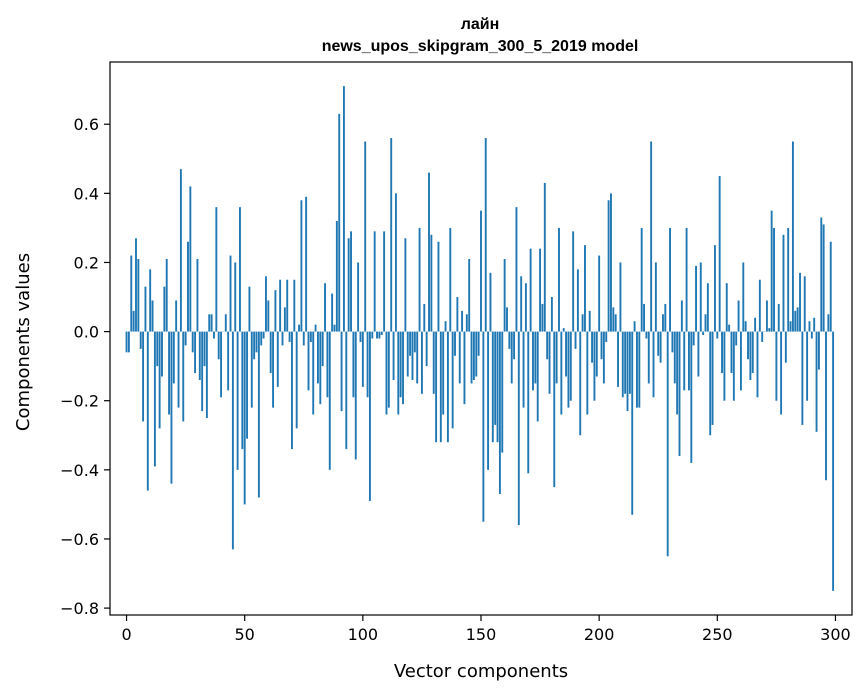 The height and width of the screenshot is (696, 867). I want to click on x-axis-ticks: 0 50 100 150 200 250 300, so click(486, 629).